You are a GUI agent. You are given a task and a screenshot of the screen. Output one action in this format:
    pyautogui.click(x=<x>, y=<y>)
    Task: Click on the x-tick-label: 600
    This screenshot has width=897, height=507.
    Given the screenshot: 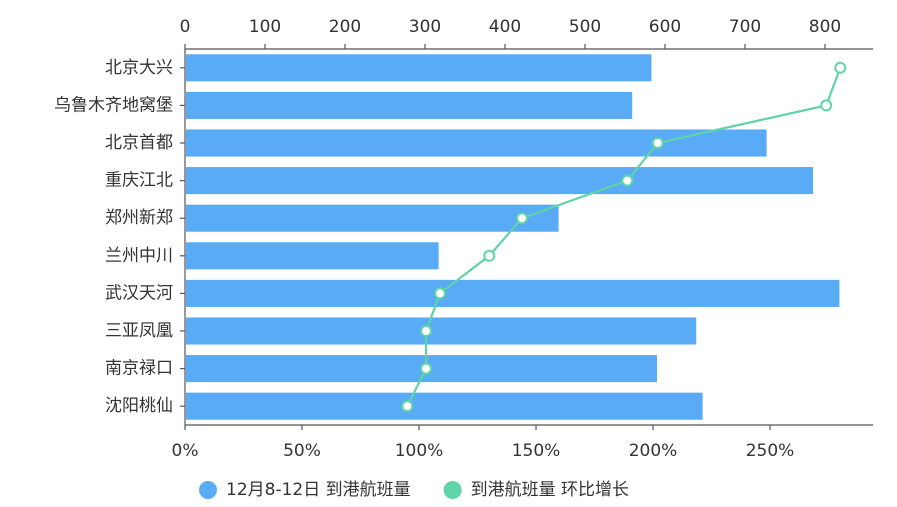 What is the action you would take?
    pyautogui.click(x=665, y=27)
    